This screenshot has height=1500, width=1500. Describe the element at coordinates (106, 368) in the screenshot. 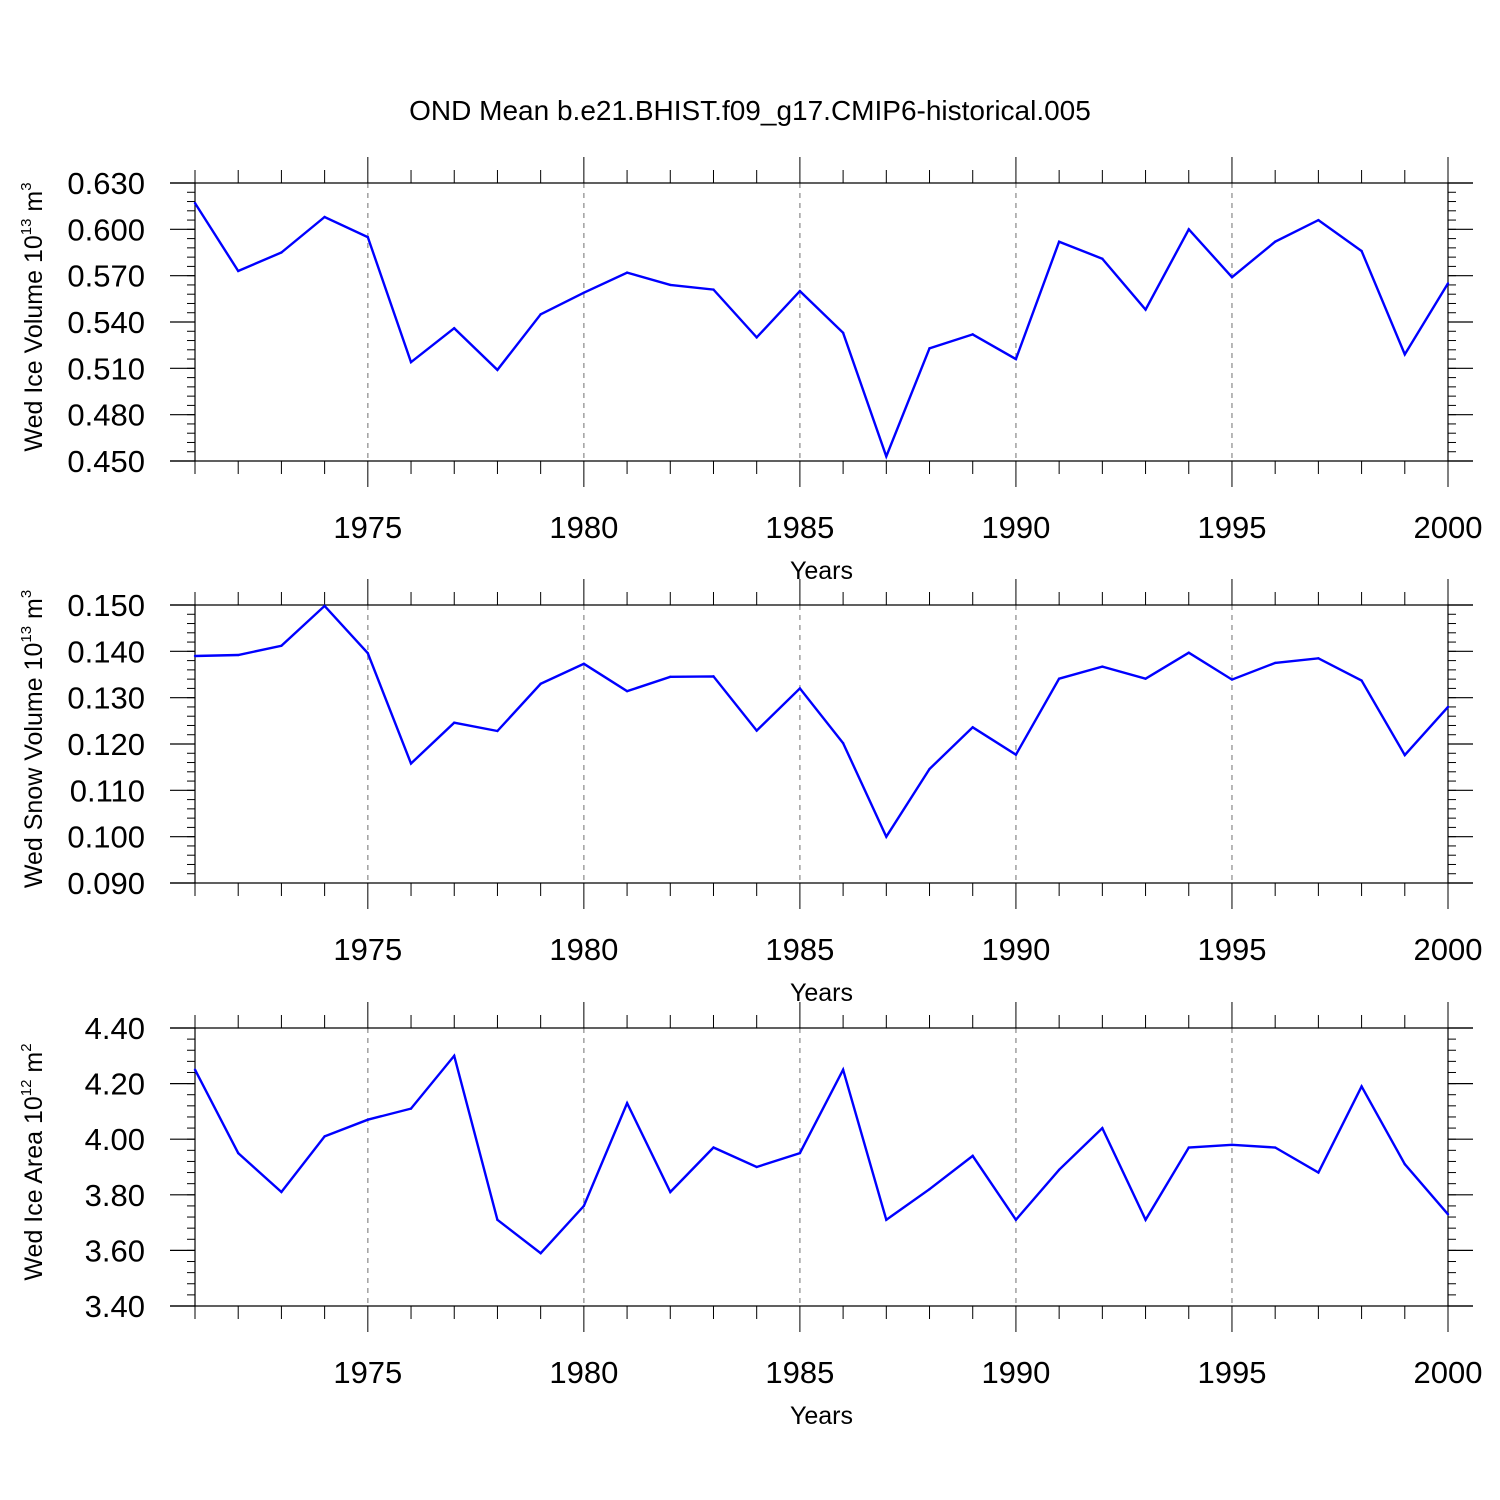

I see `y-tick-label: 0.510` at that location.